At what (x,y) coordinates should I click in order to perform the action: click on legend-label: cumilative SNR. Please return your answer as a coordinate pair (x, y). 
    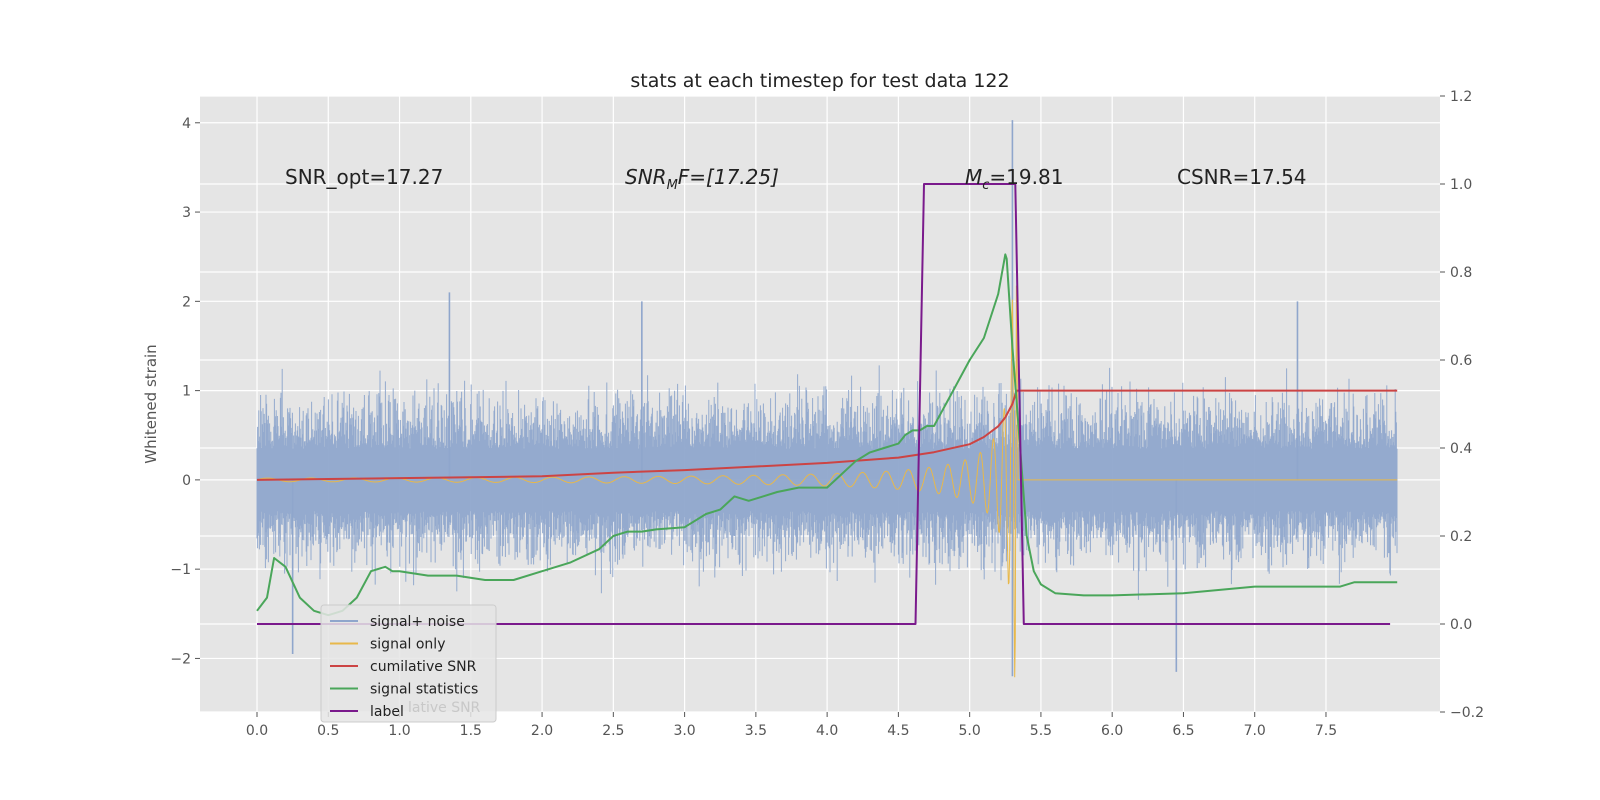
    Looking at the image, I should click on (423, 667).